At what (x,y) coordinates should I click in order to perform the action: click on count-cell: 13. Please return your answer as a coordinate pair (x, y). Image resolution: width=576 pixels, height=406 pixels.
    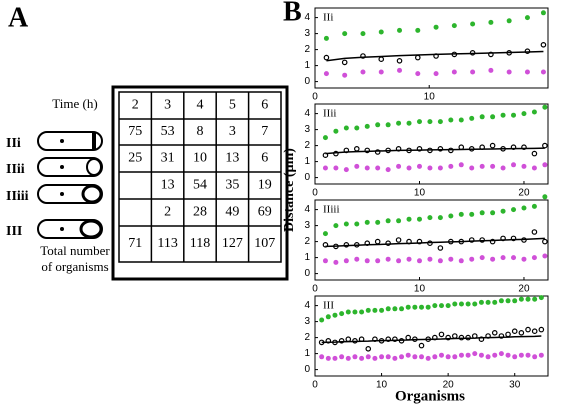
    Looking at the image, I should click on (232, 158).